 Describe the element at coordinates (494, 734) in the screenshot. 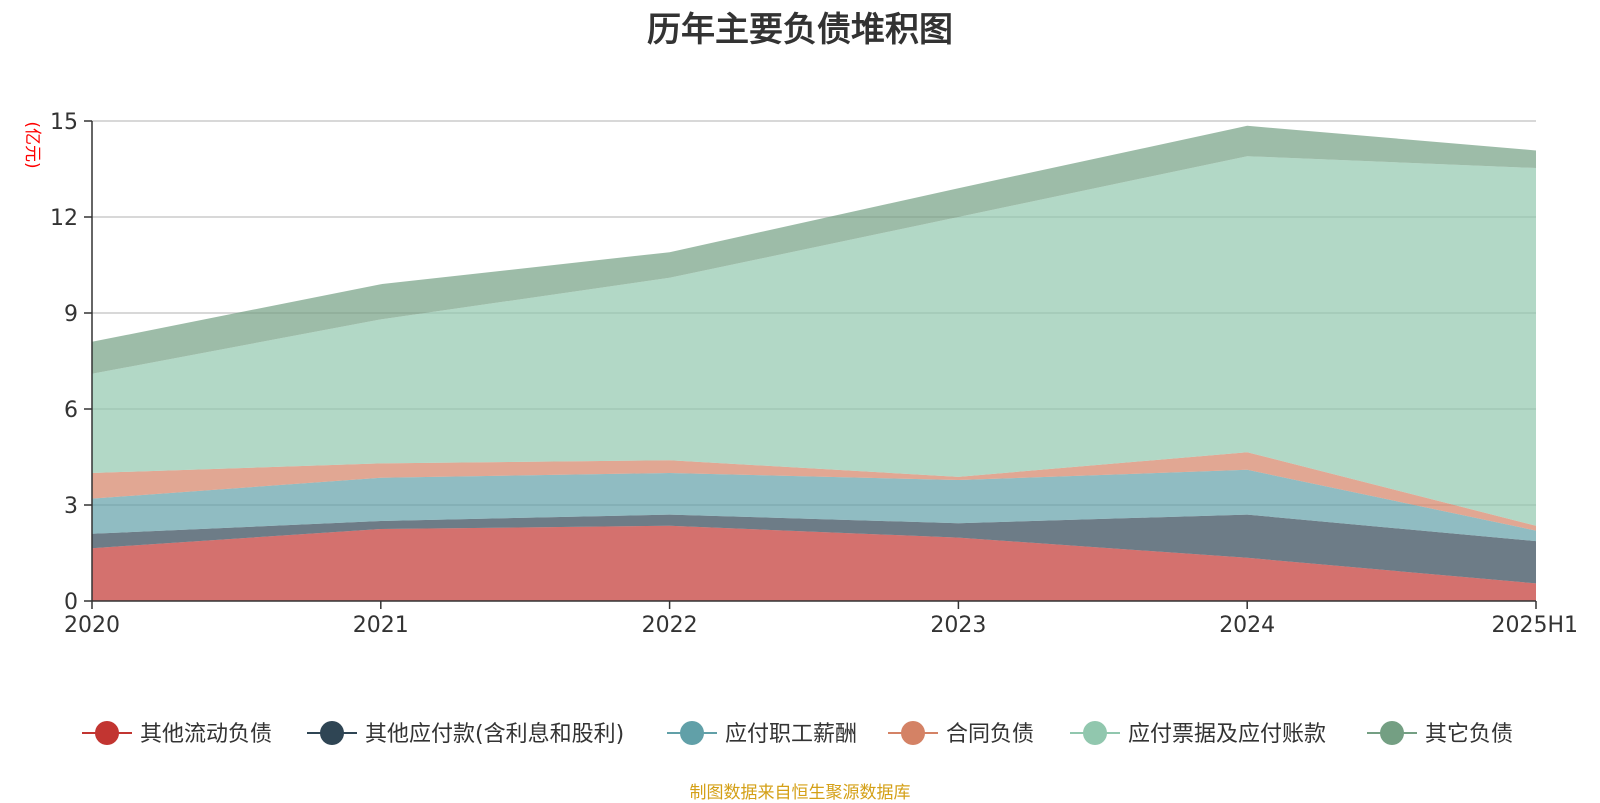

I see `legend-label: 其他应付款(含利息和股利)` at that location.